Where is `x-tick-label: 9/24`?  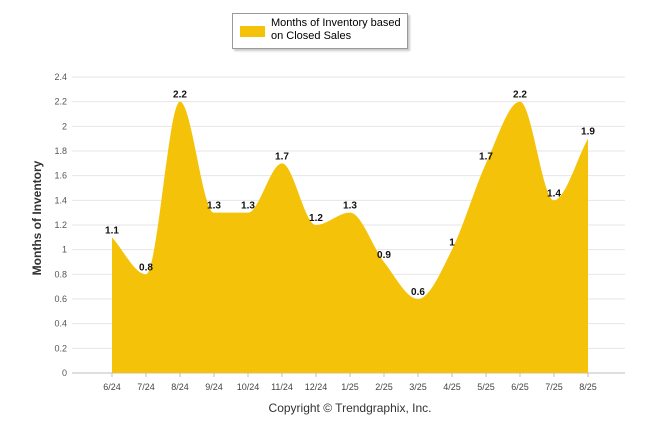
x-tick-label: 9/24 is located at coordinates (214, 387).